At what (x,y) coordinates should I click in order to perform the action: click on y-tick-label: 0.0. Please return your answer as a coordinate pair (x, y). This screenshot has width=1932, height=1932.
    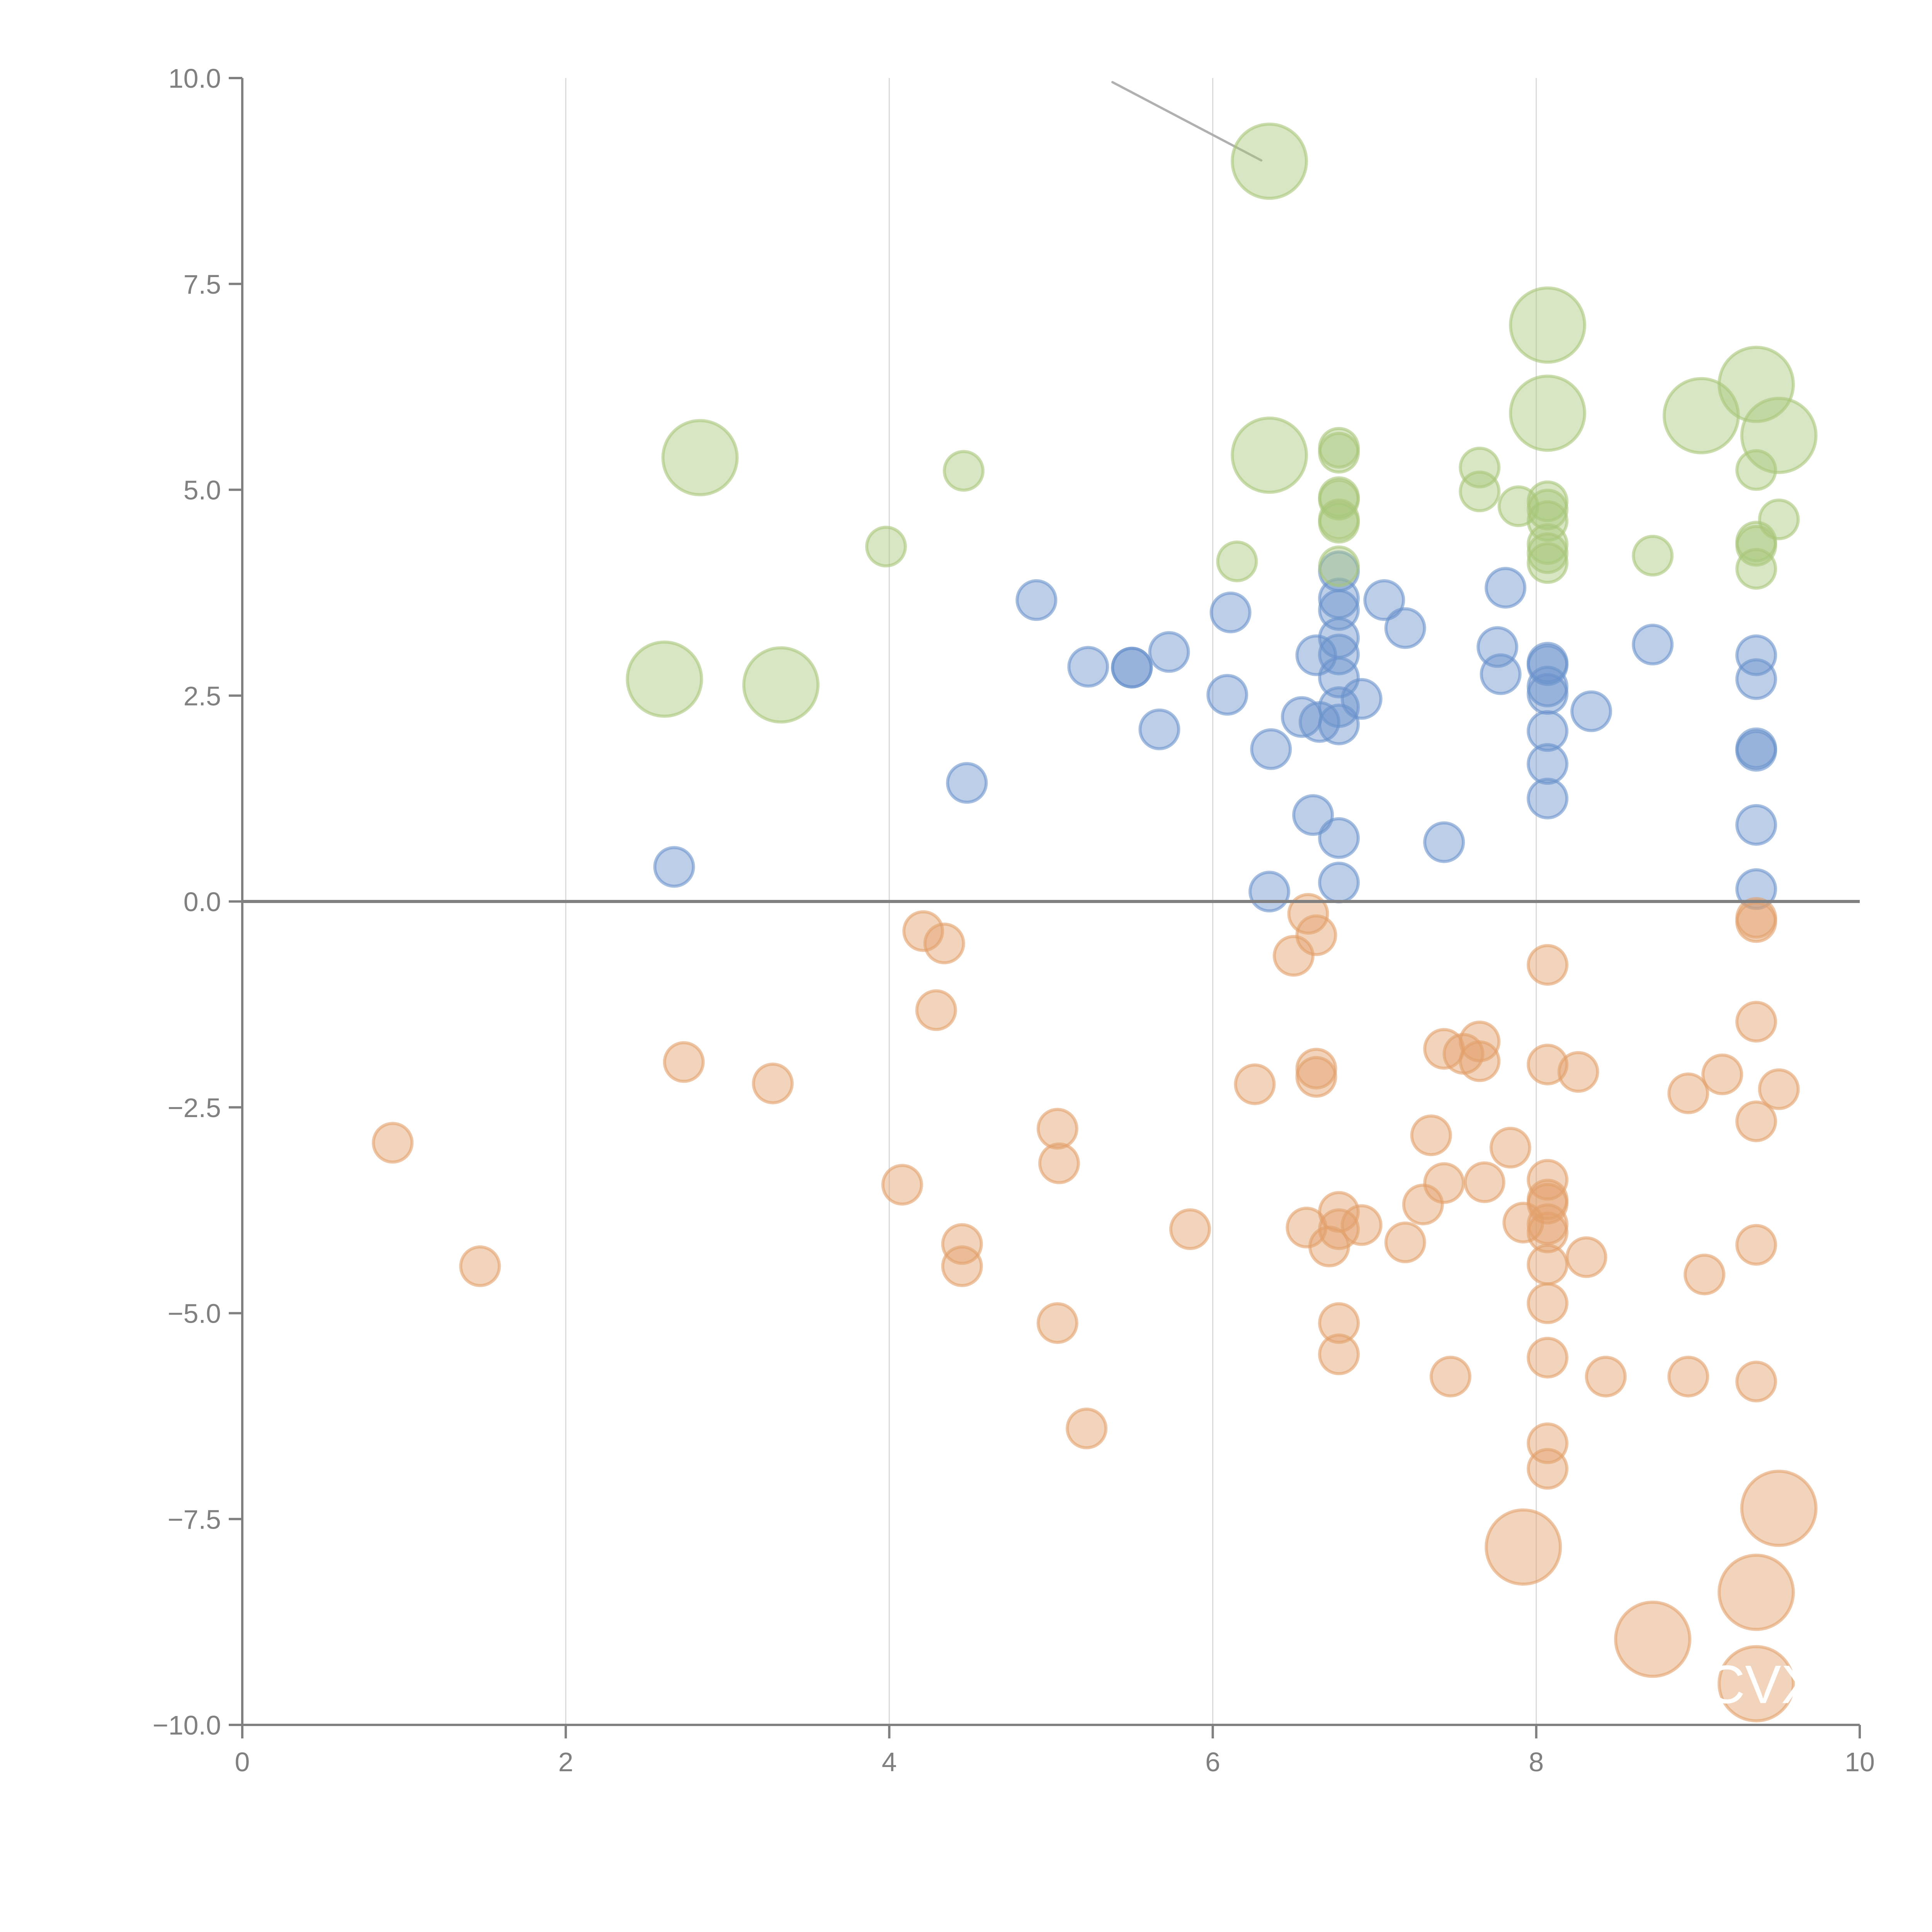
    Looking at the image, I should click on (202, 902).